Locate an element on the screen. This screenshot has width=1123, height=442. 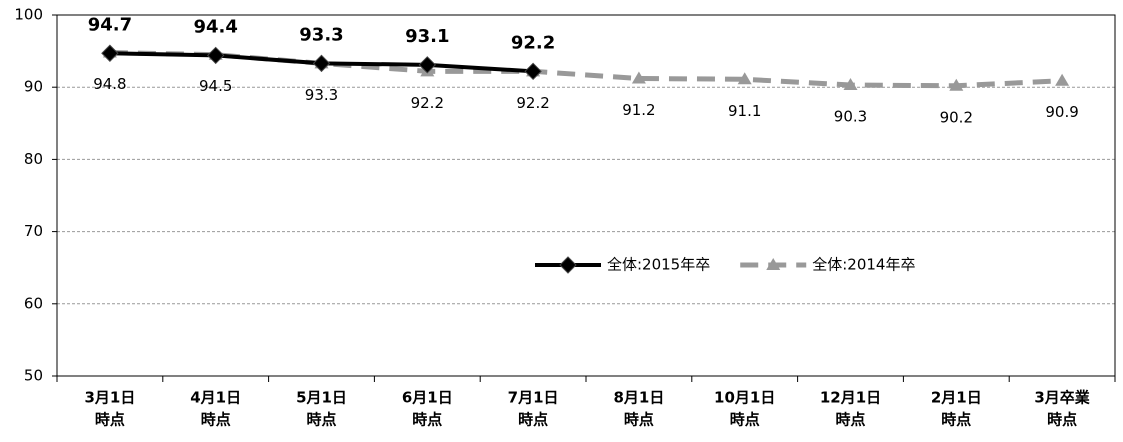
y-tick-label: 70 is located at coordinates (33, 231).